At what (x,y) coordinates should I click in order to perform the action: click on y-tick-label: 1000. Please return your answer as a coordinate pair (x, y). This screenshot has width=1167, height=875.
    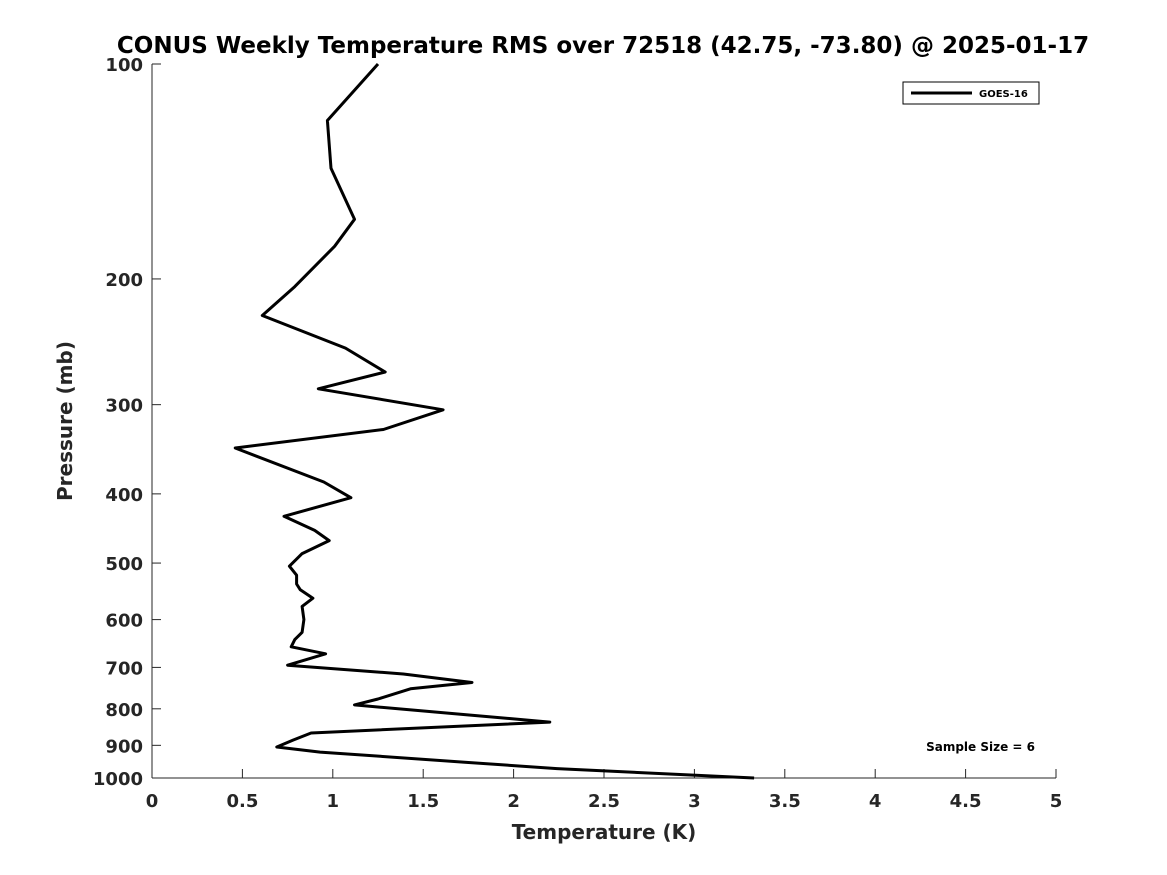
    Looking at the image, I should click on (118, 779).